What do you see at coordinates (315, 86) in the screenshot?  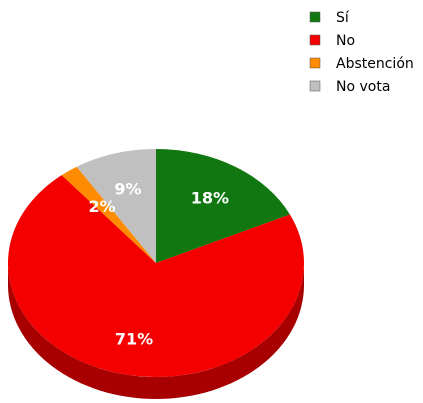 I see `legend-swatch-no-vota` at bounding box center [315, 86].